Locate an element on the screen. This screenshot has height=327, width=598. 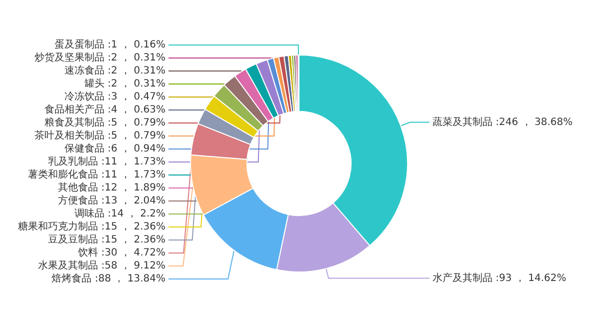
slice-label: 乳及乳制品 :11 ， 1.73% is located at coordinates (107, 162).